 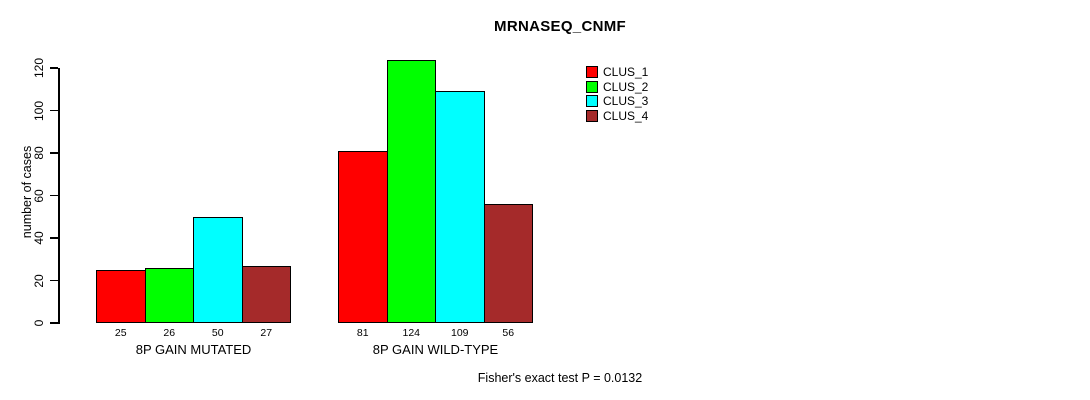 What do you see at coordinates (626, 116) in the screenshot?
I see `legend-label: CLUS_4` at bounding box center [626, 116].